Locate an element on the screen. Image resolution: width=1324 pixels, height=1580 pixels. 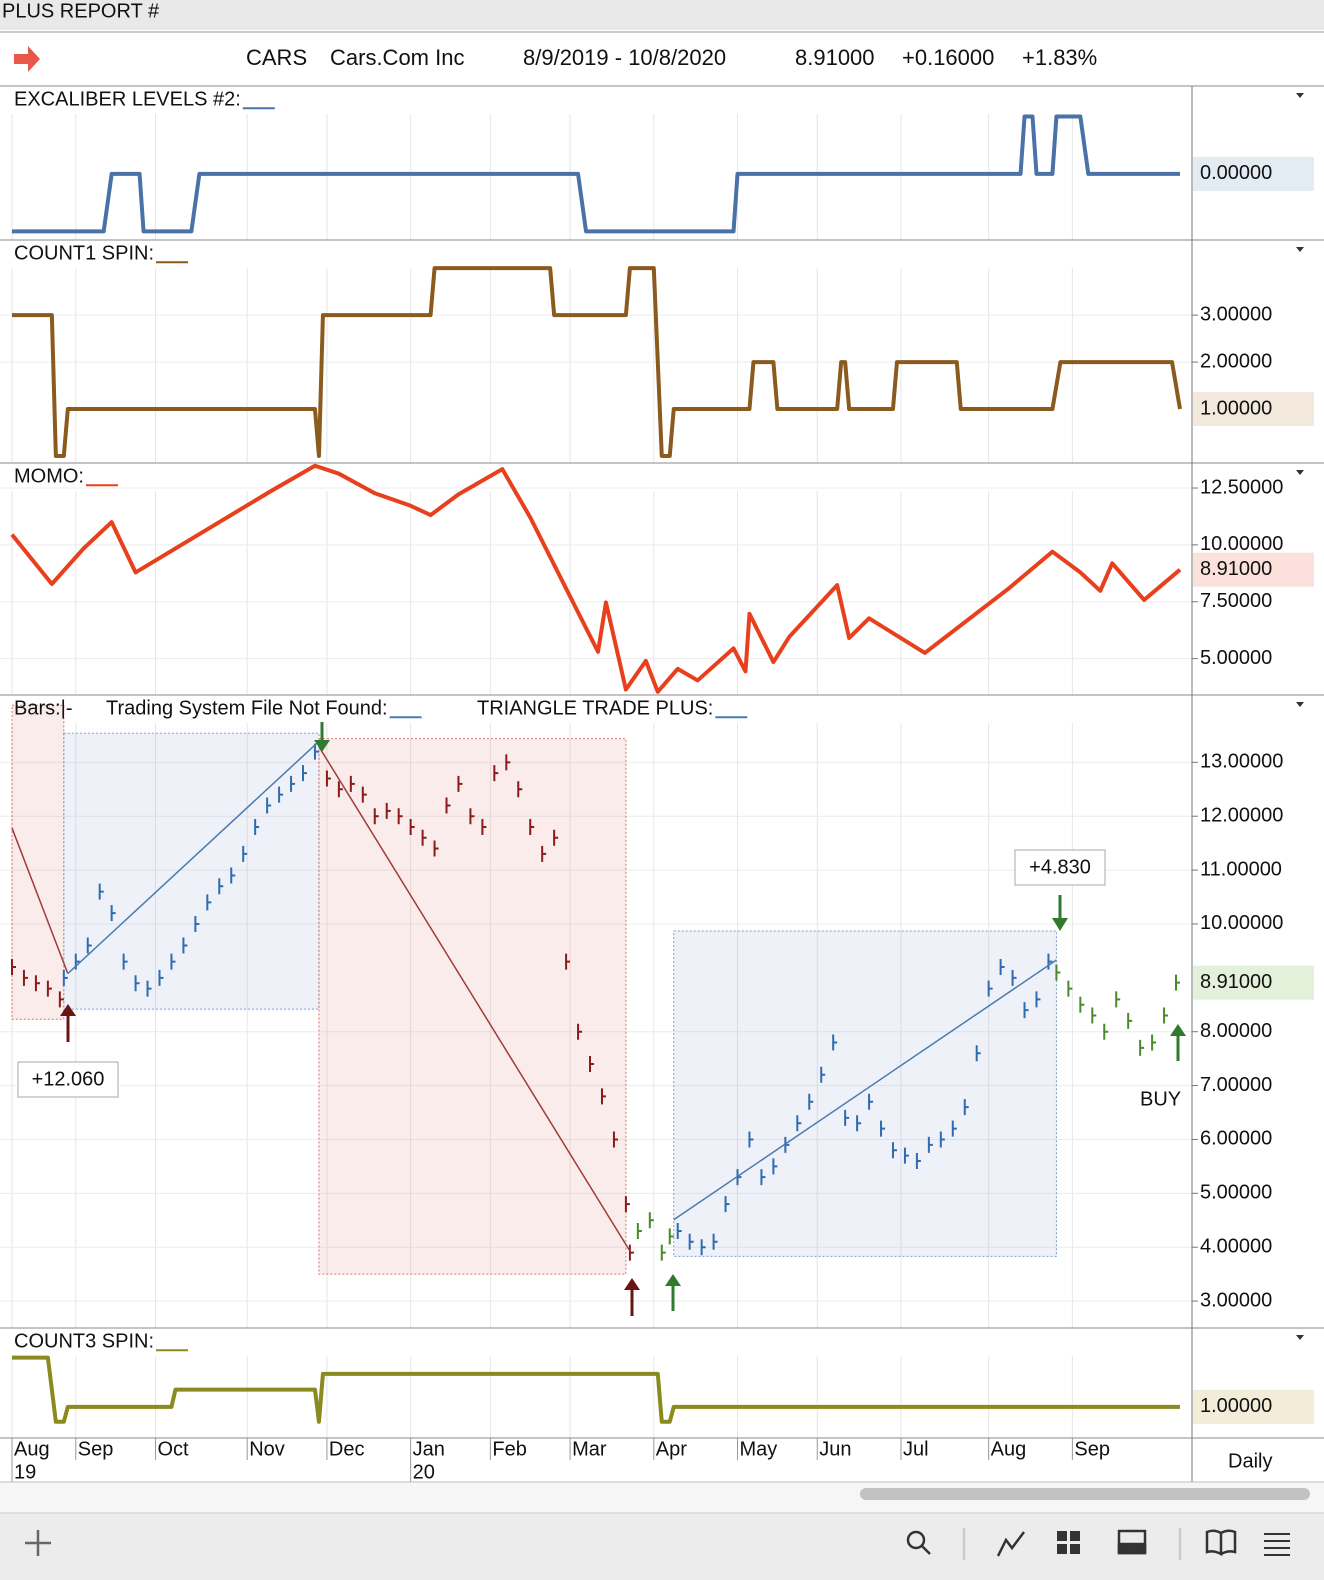
book-button is located at coordinates (1221, 1543).